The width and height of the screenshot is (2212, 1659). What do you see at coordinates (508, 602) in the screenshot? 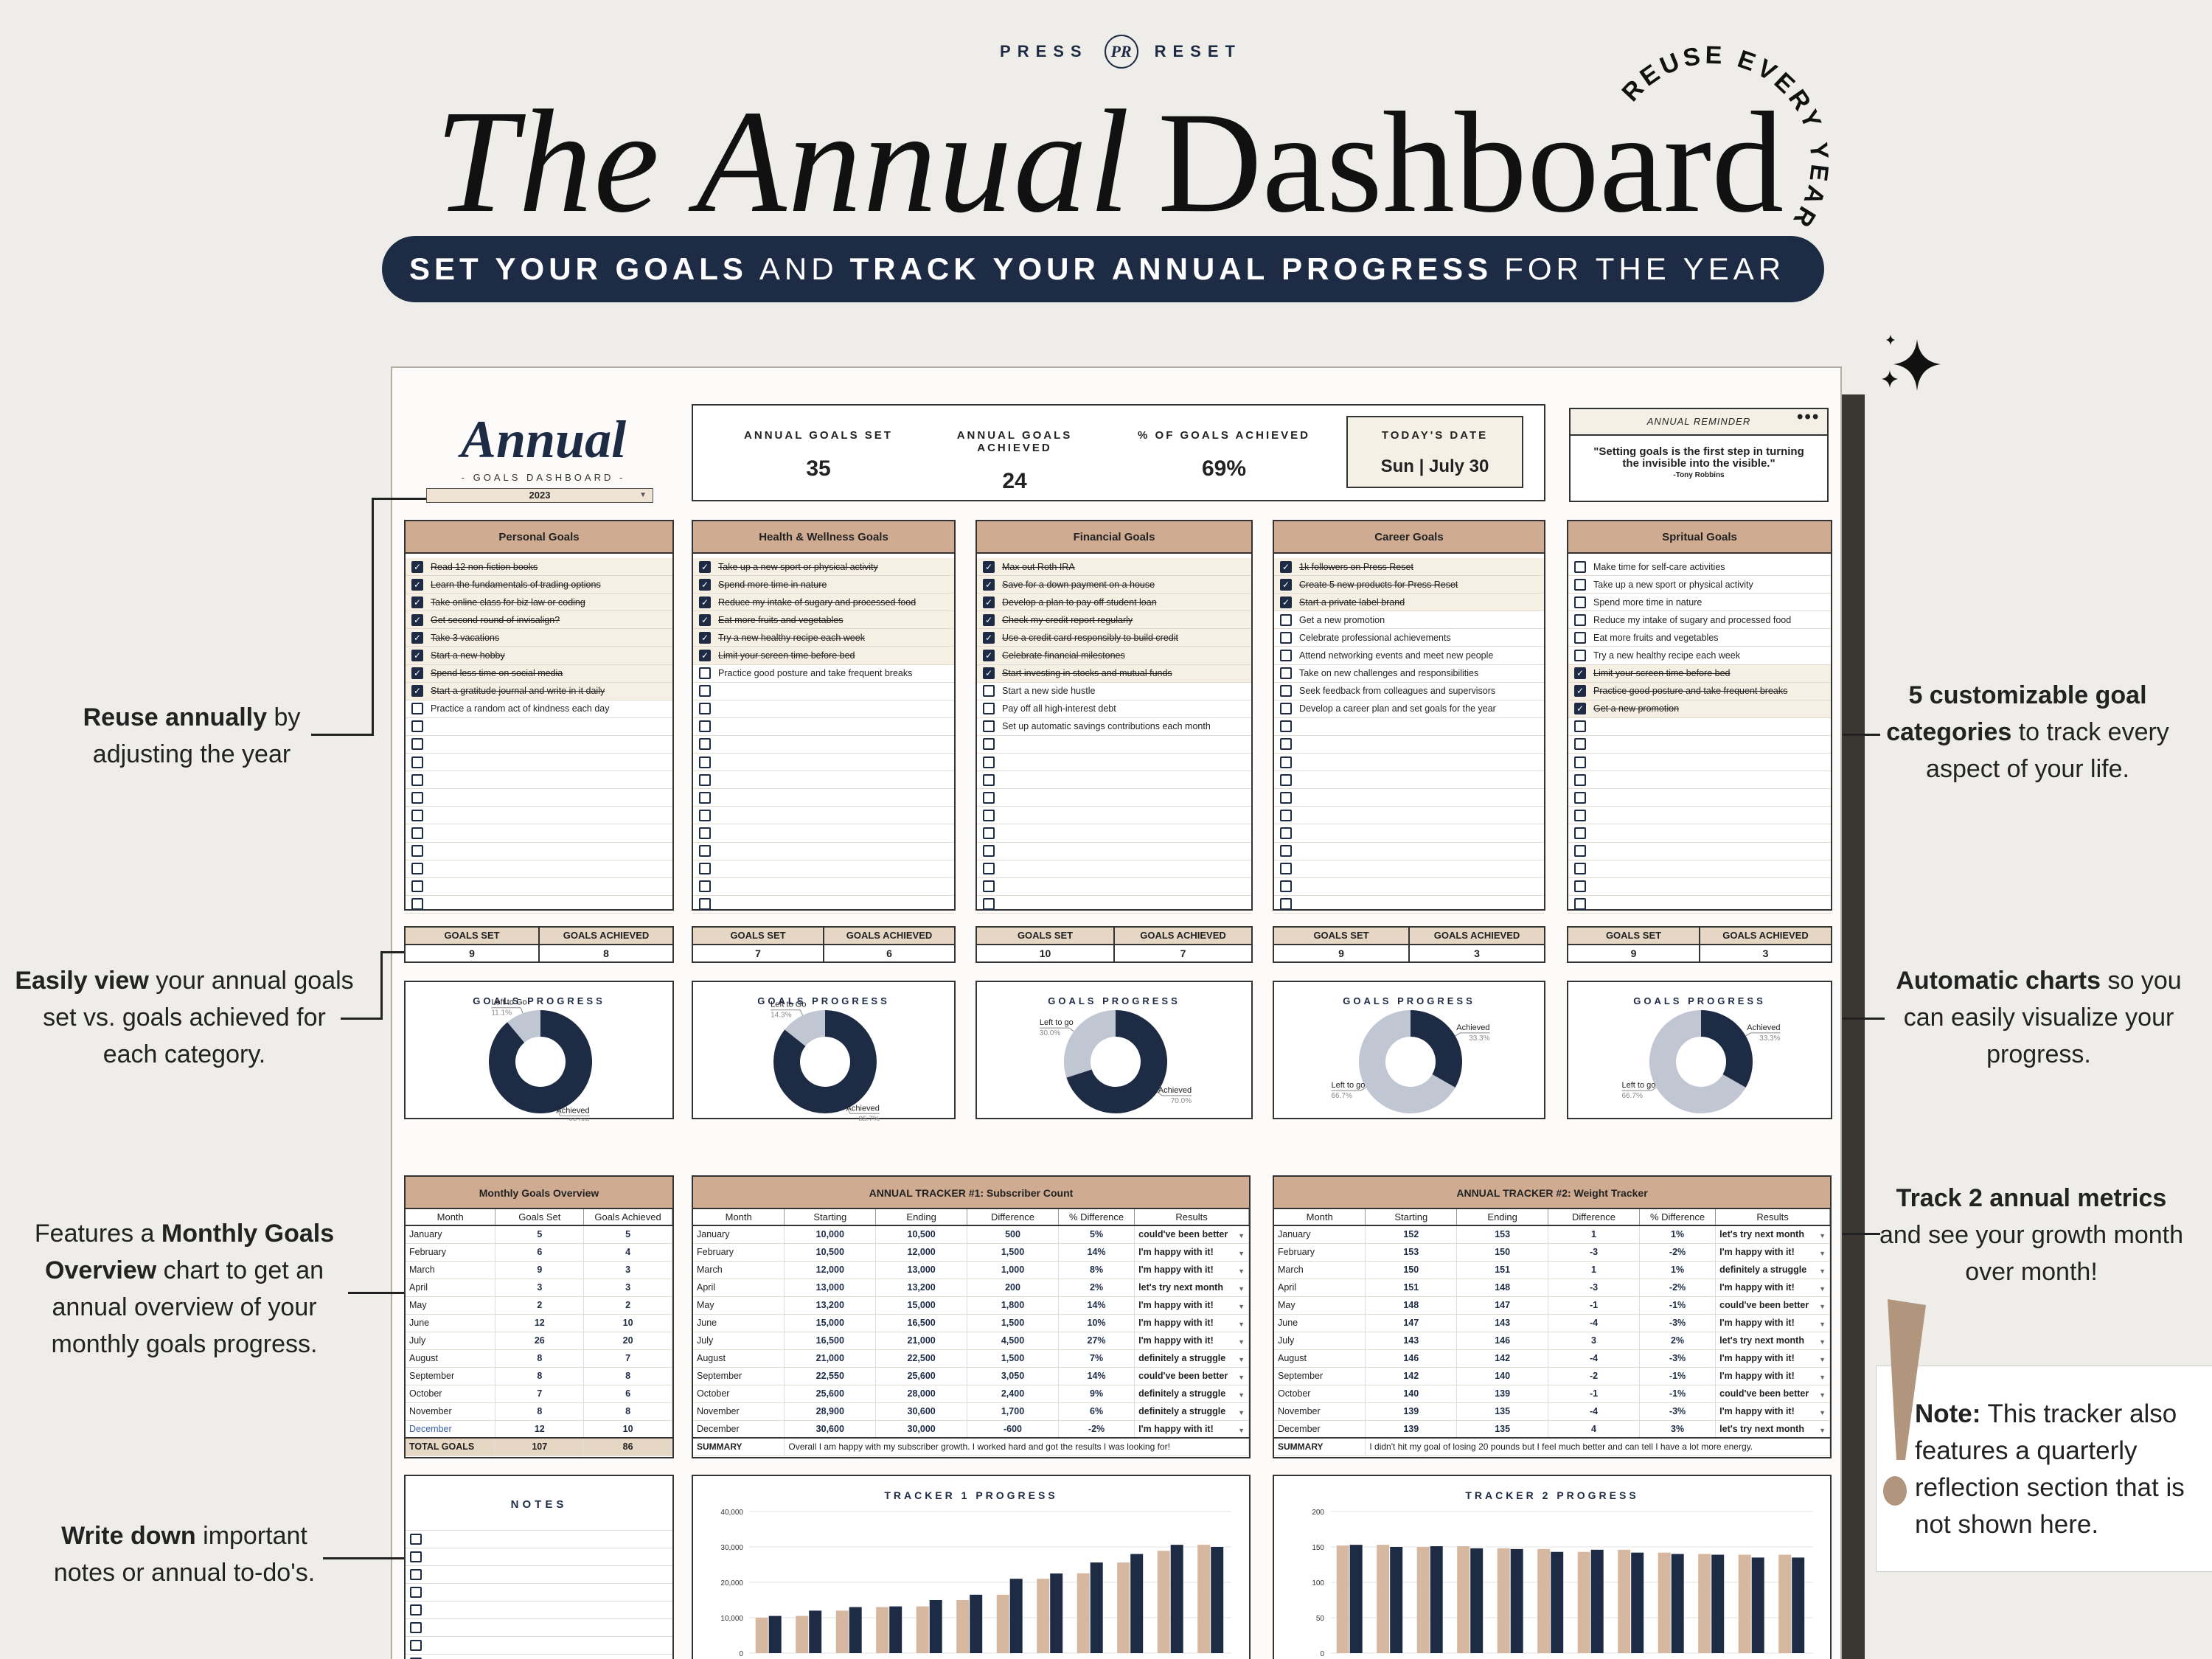
I see `goal-text: Take online class for biz law or coding` at bounding box center [508, 602].